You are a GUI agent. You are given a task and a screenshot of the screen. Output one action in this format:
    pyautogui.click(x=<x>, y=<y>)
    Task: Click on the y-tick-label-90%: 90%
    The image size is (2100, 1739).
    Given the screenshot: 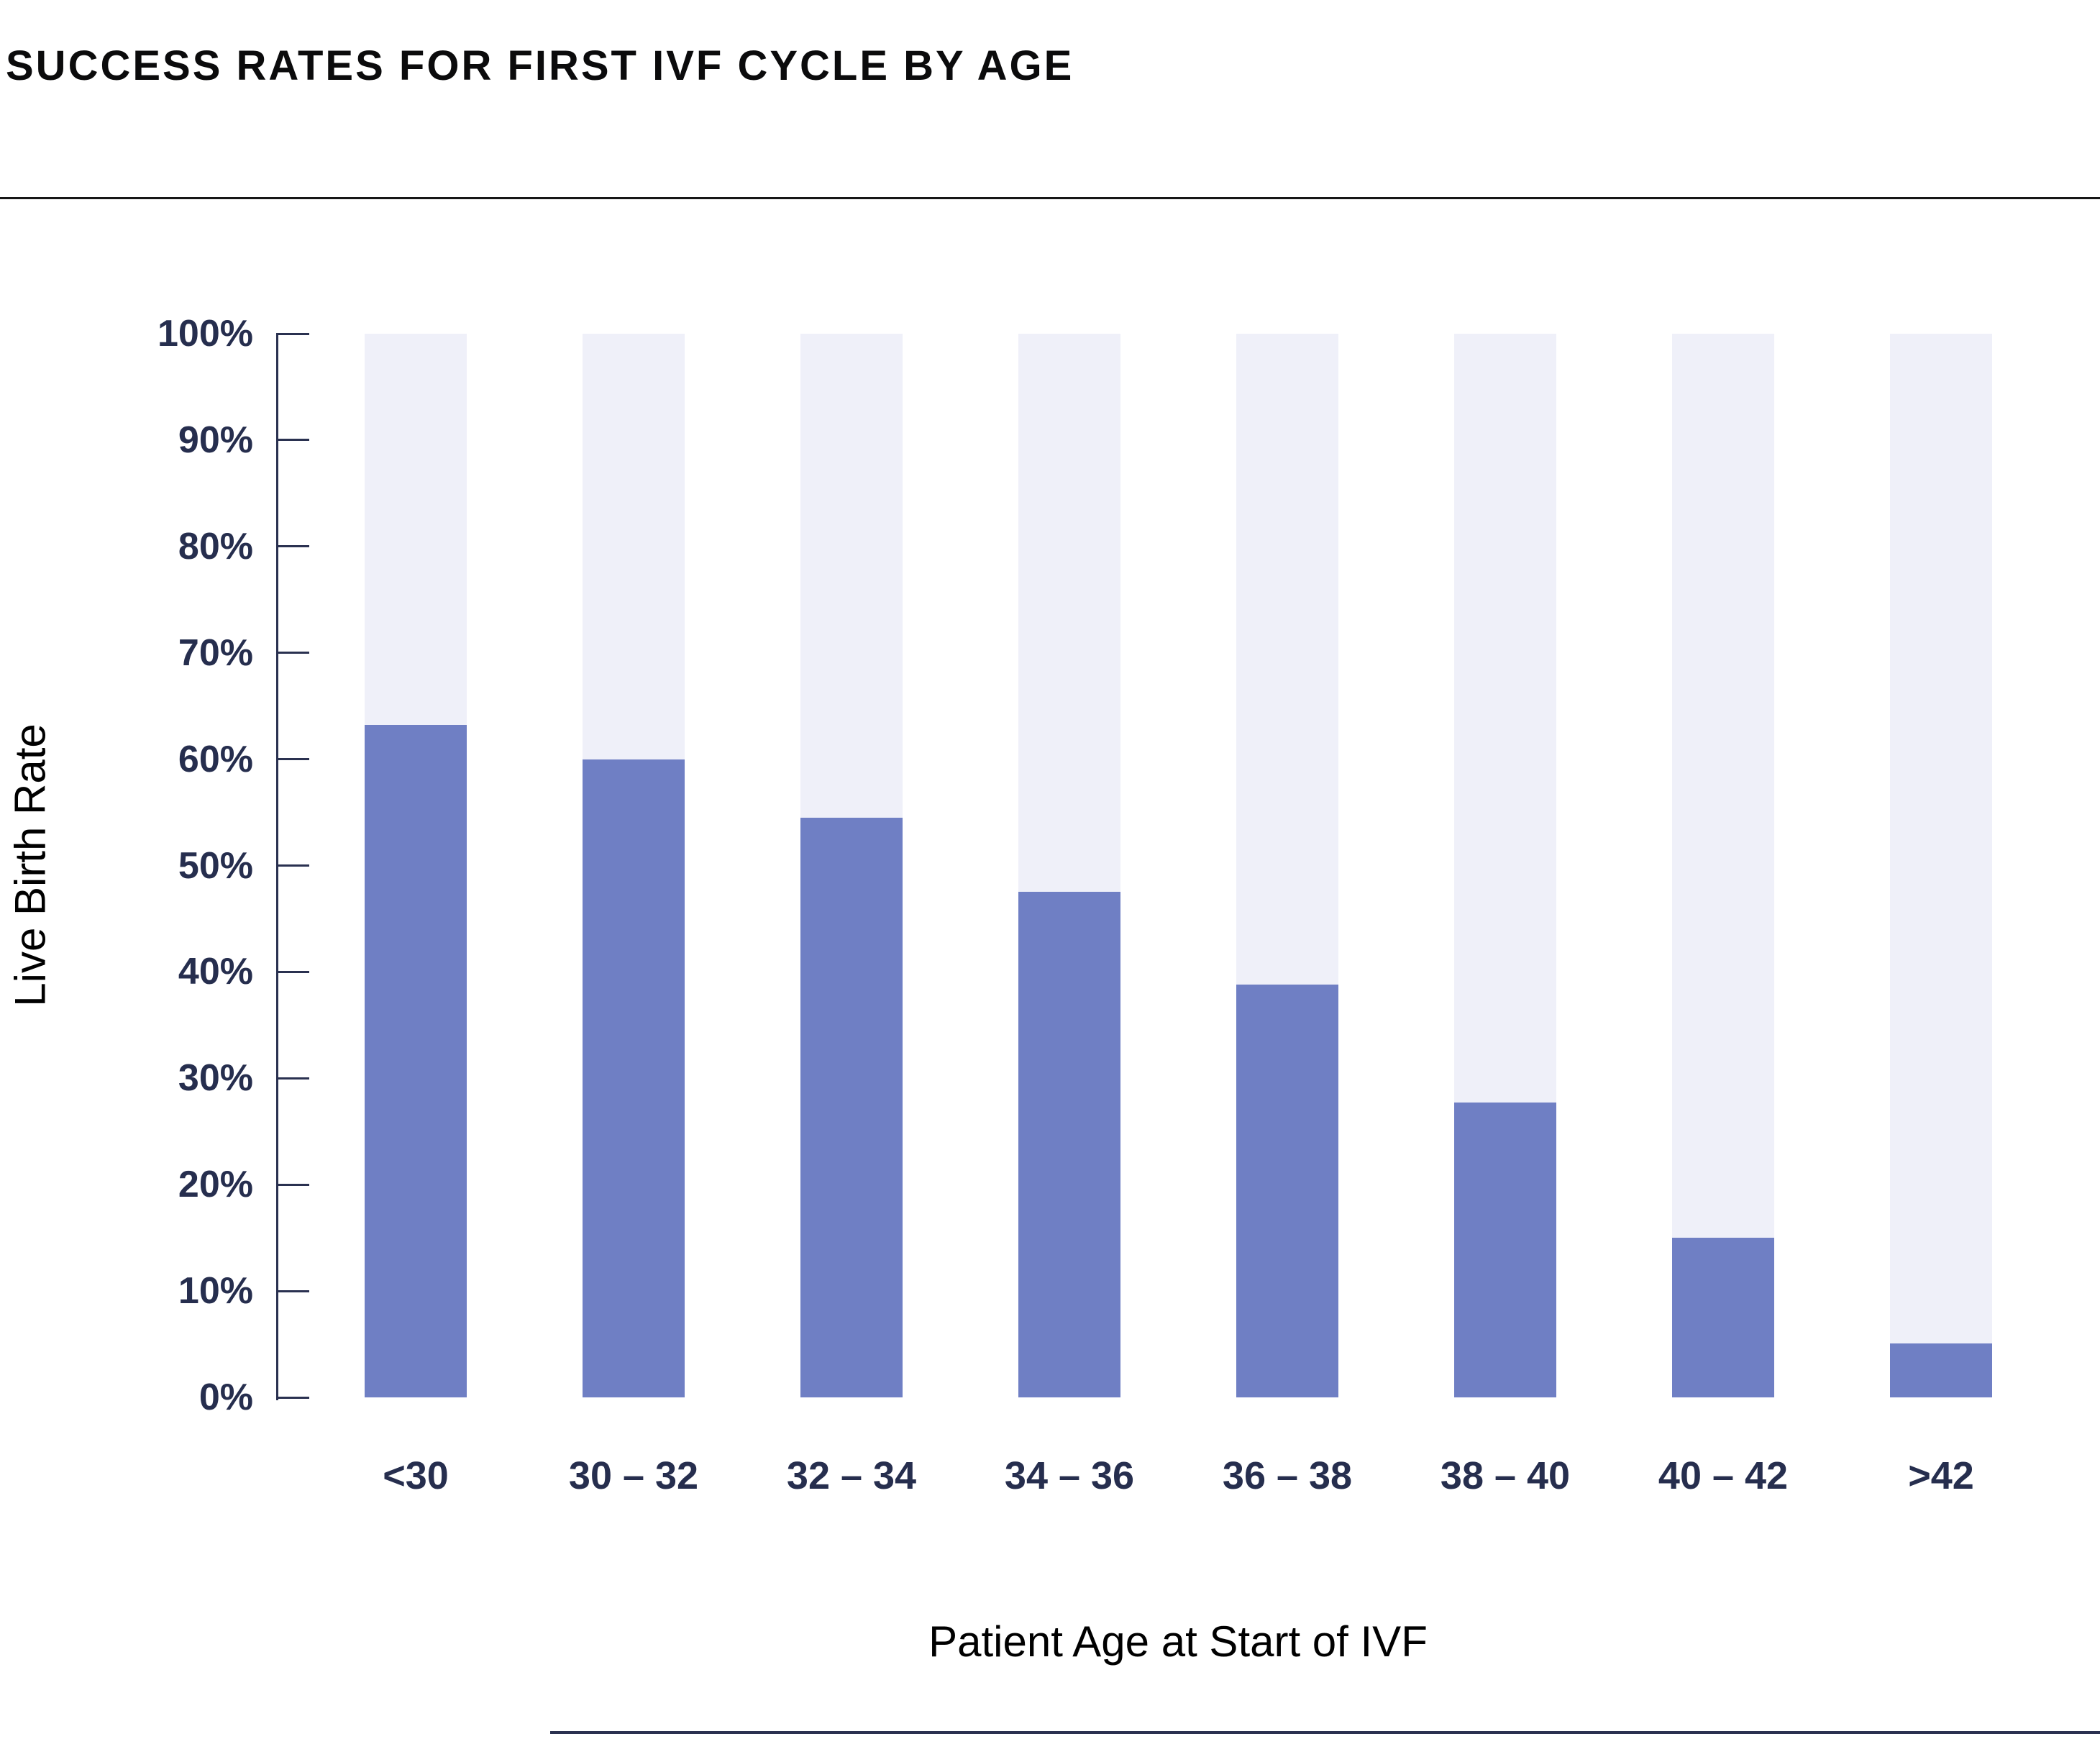 What is the action you would take?
    pyautogui.click(x=215, y=440)
    